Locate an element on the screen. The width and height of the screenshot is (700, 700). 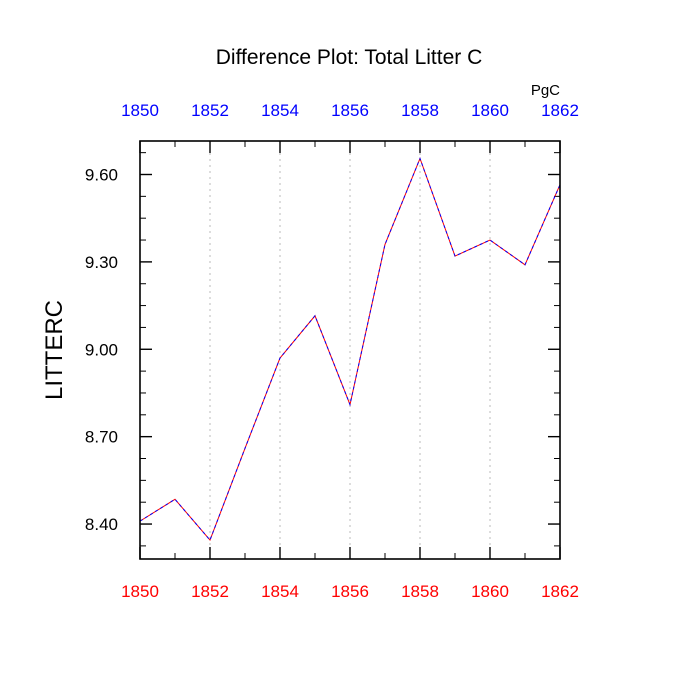
y-tick-label: 8.40 is located at coordinates (101, 524).